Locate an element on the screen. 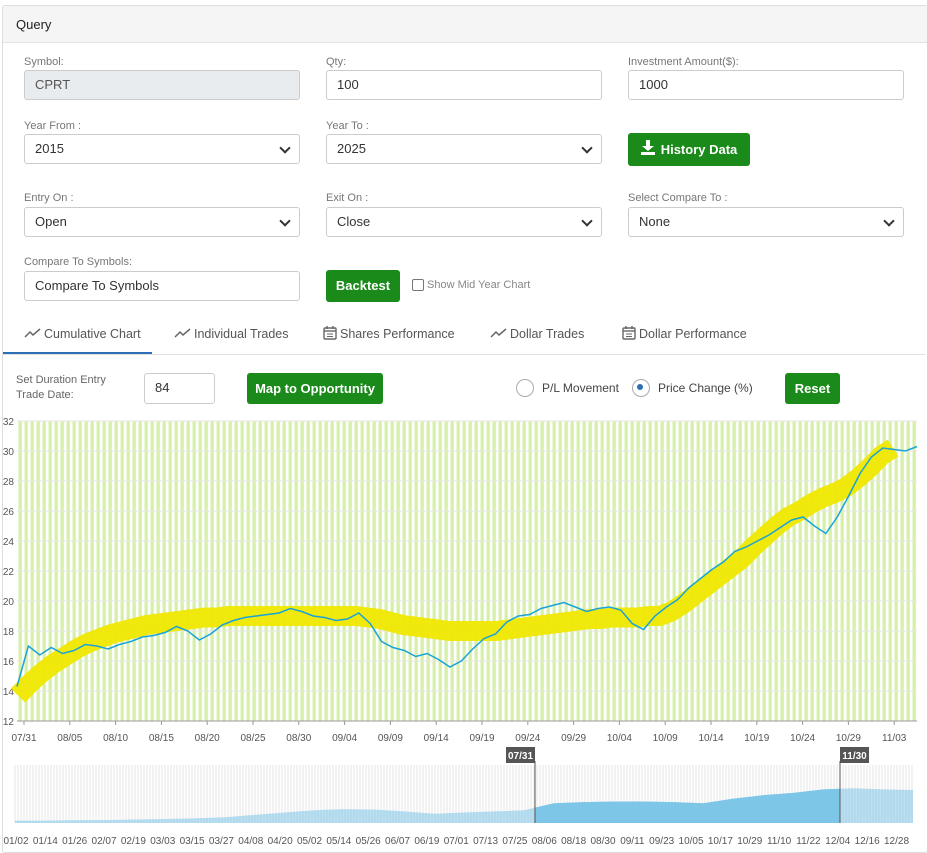  nav-tick-label: 06/19 is located at coordinates (426, 841).